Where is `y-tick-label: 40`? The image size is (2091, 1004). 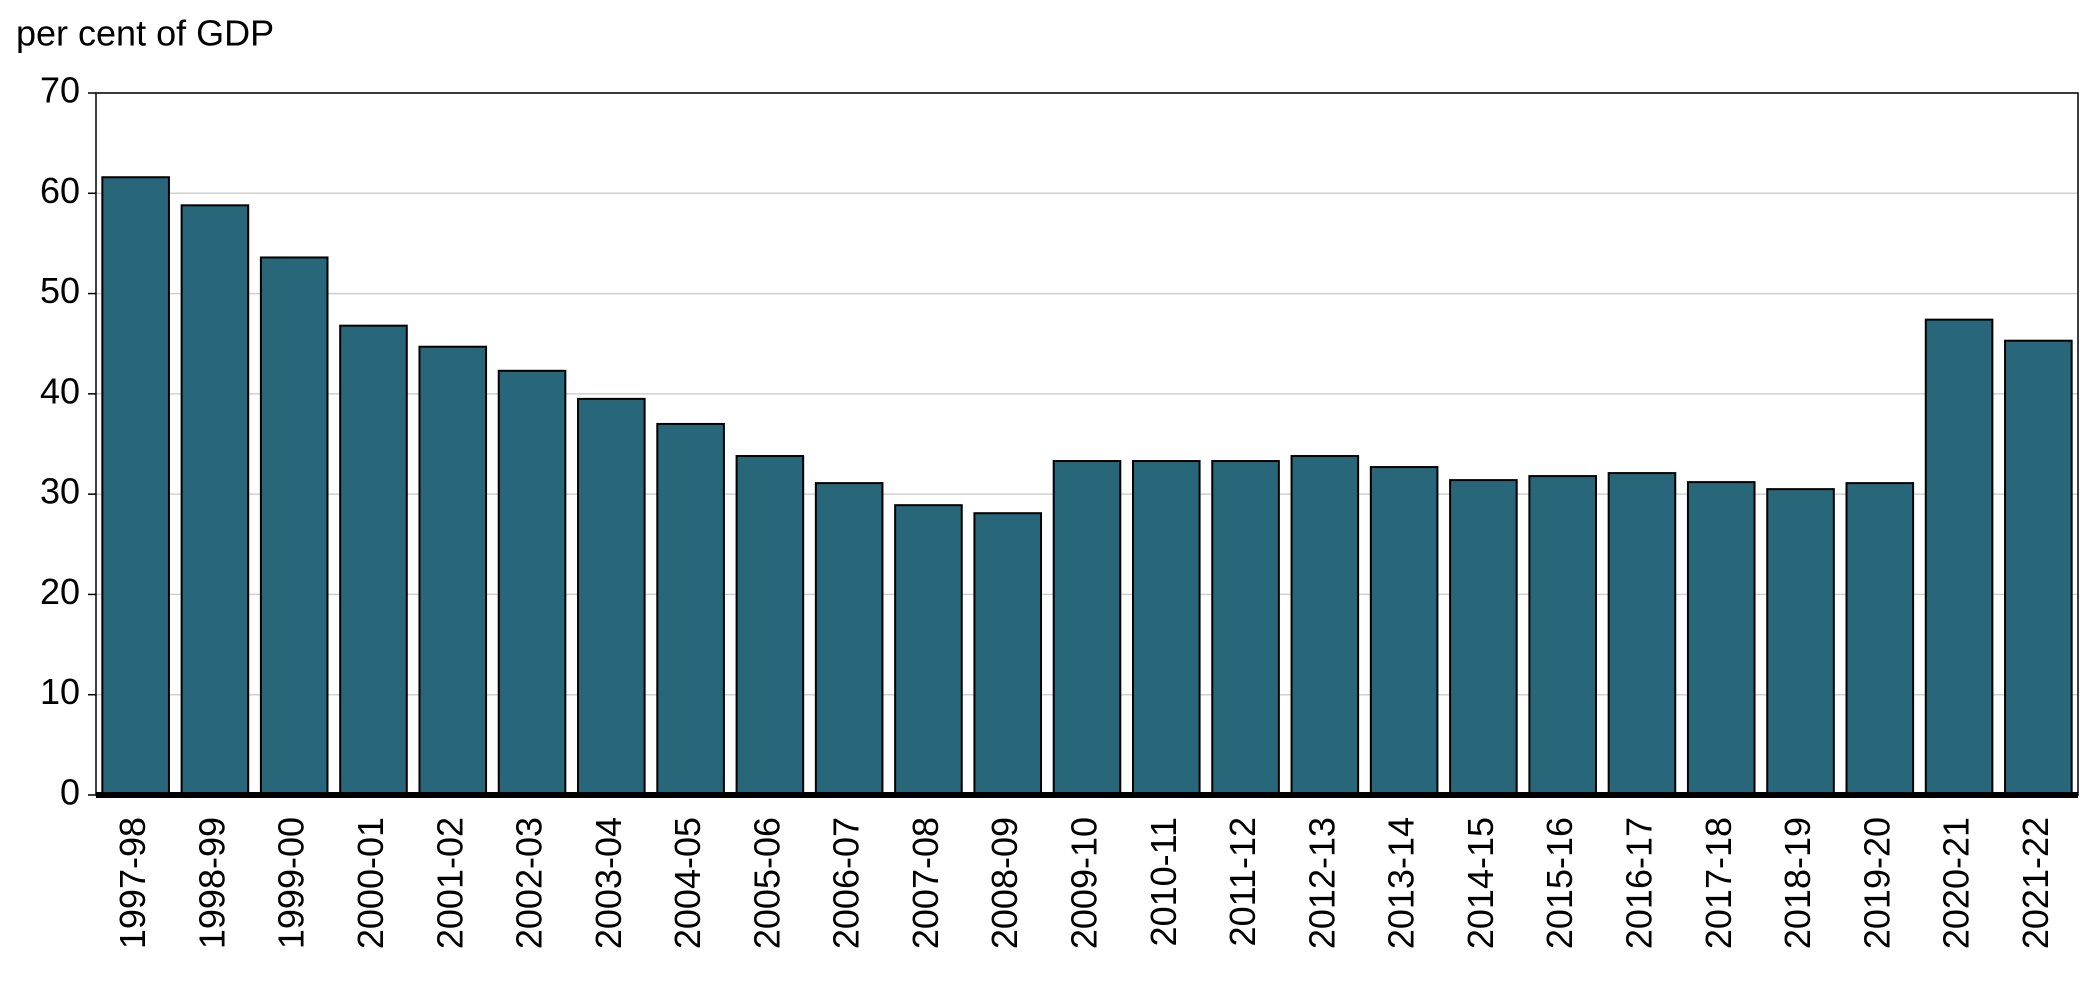 y-tick-label: 40 is located at coordinates (60, 390).